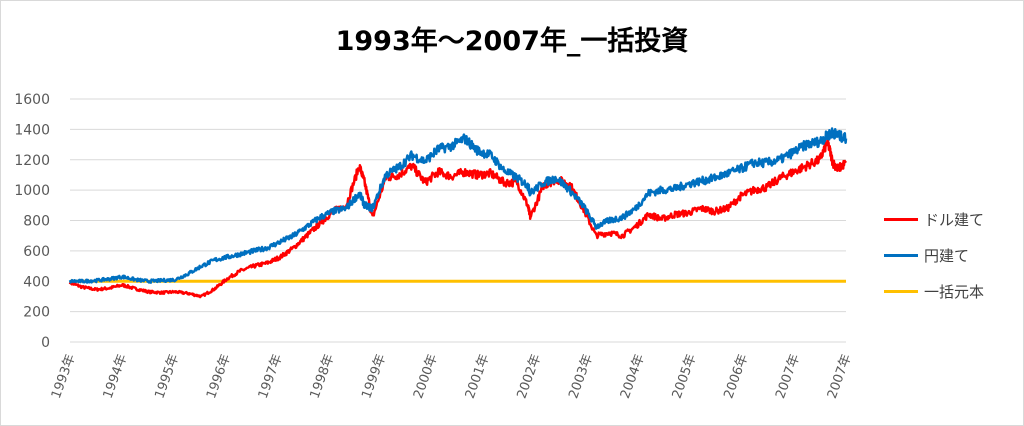  I want to click on legend-label-usd: ドル建て, so click(954, 219).